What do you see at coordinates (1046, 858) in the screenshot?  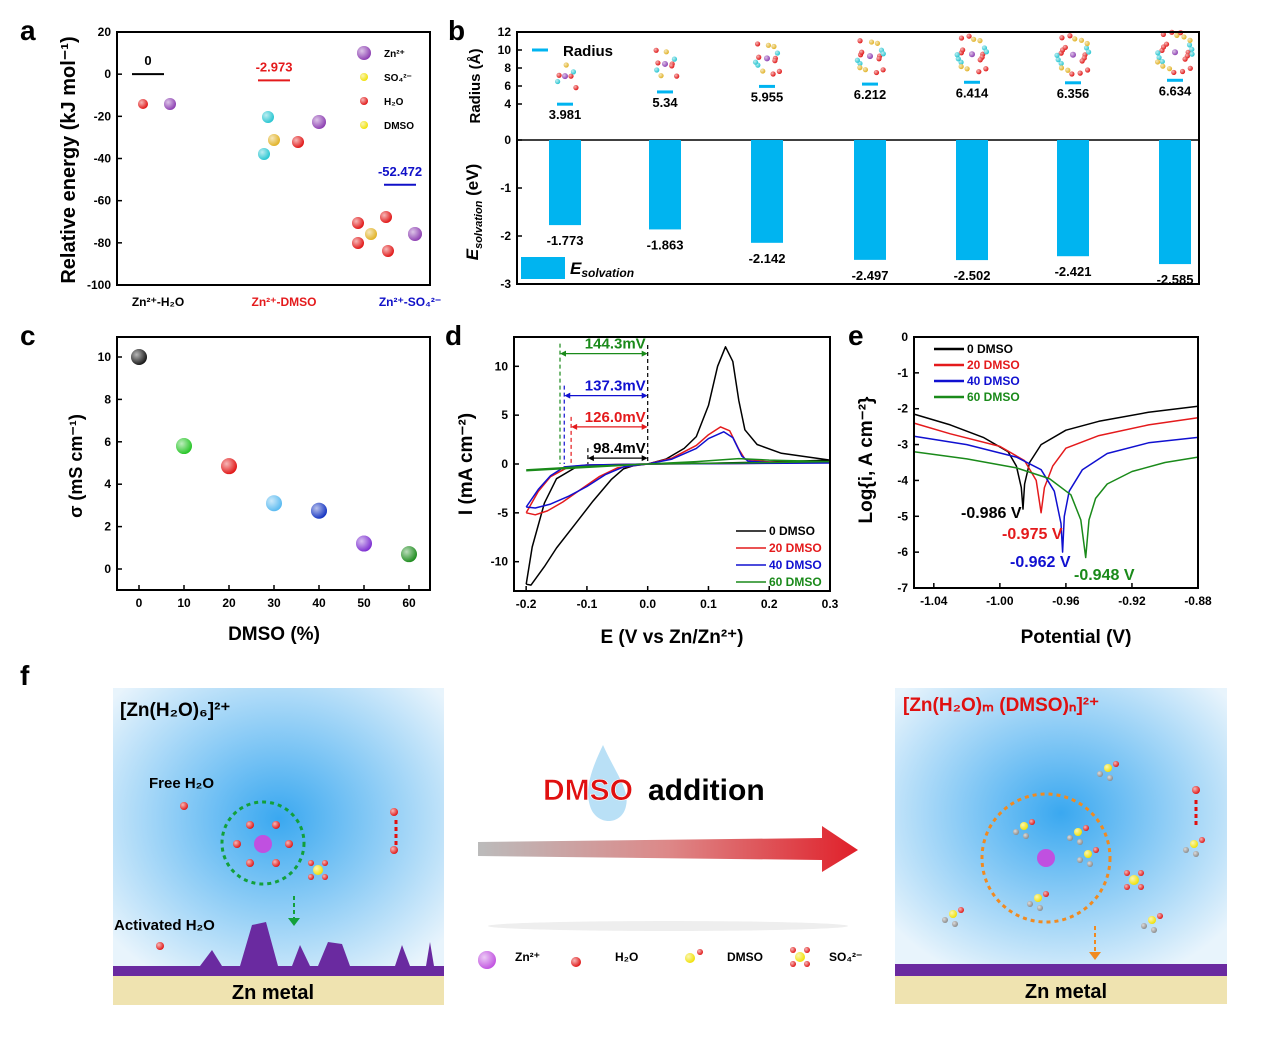 I see `solvation-ring-orange` at bounding box center [1046, 858].